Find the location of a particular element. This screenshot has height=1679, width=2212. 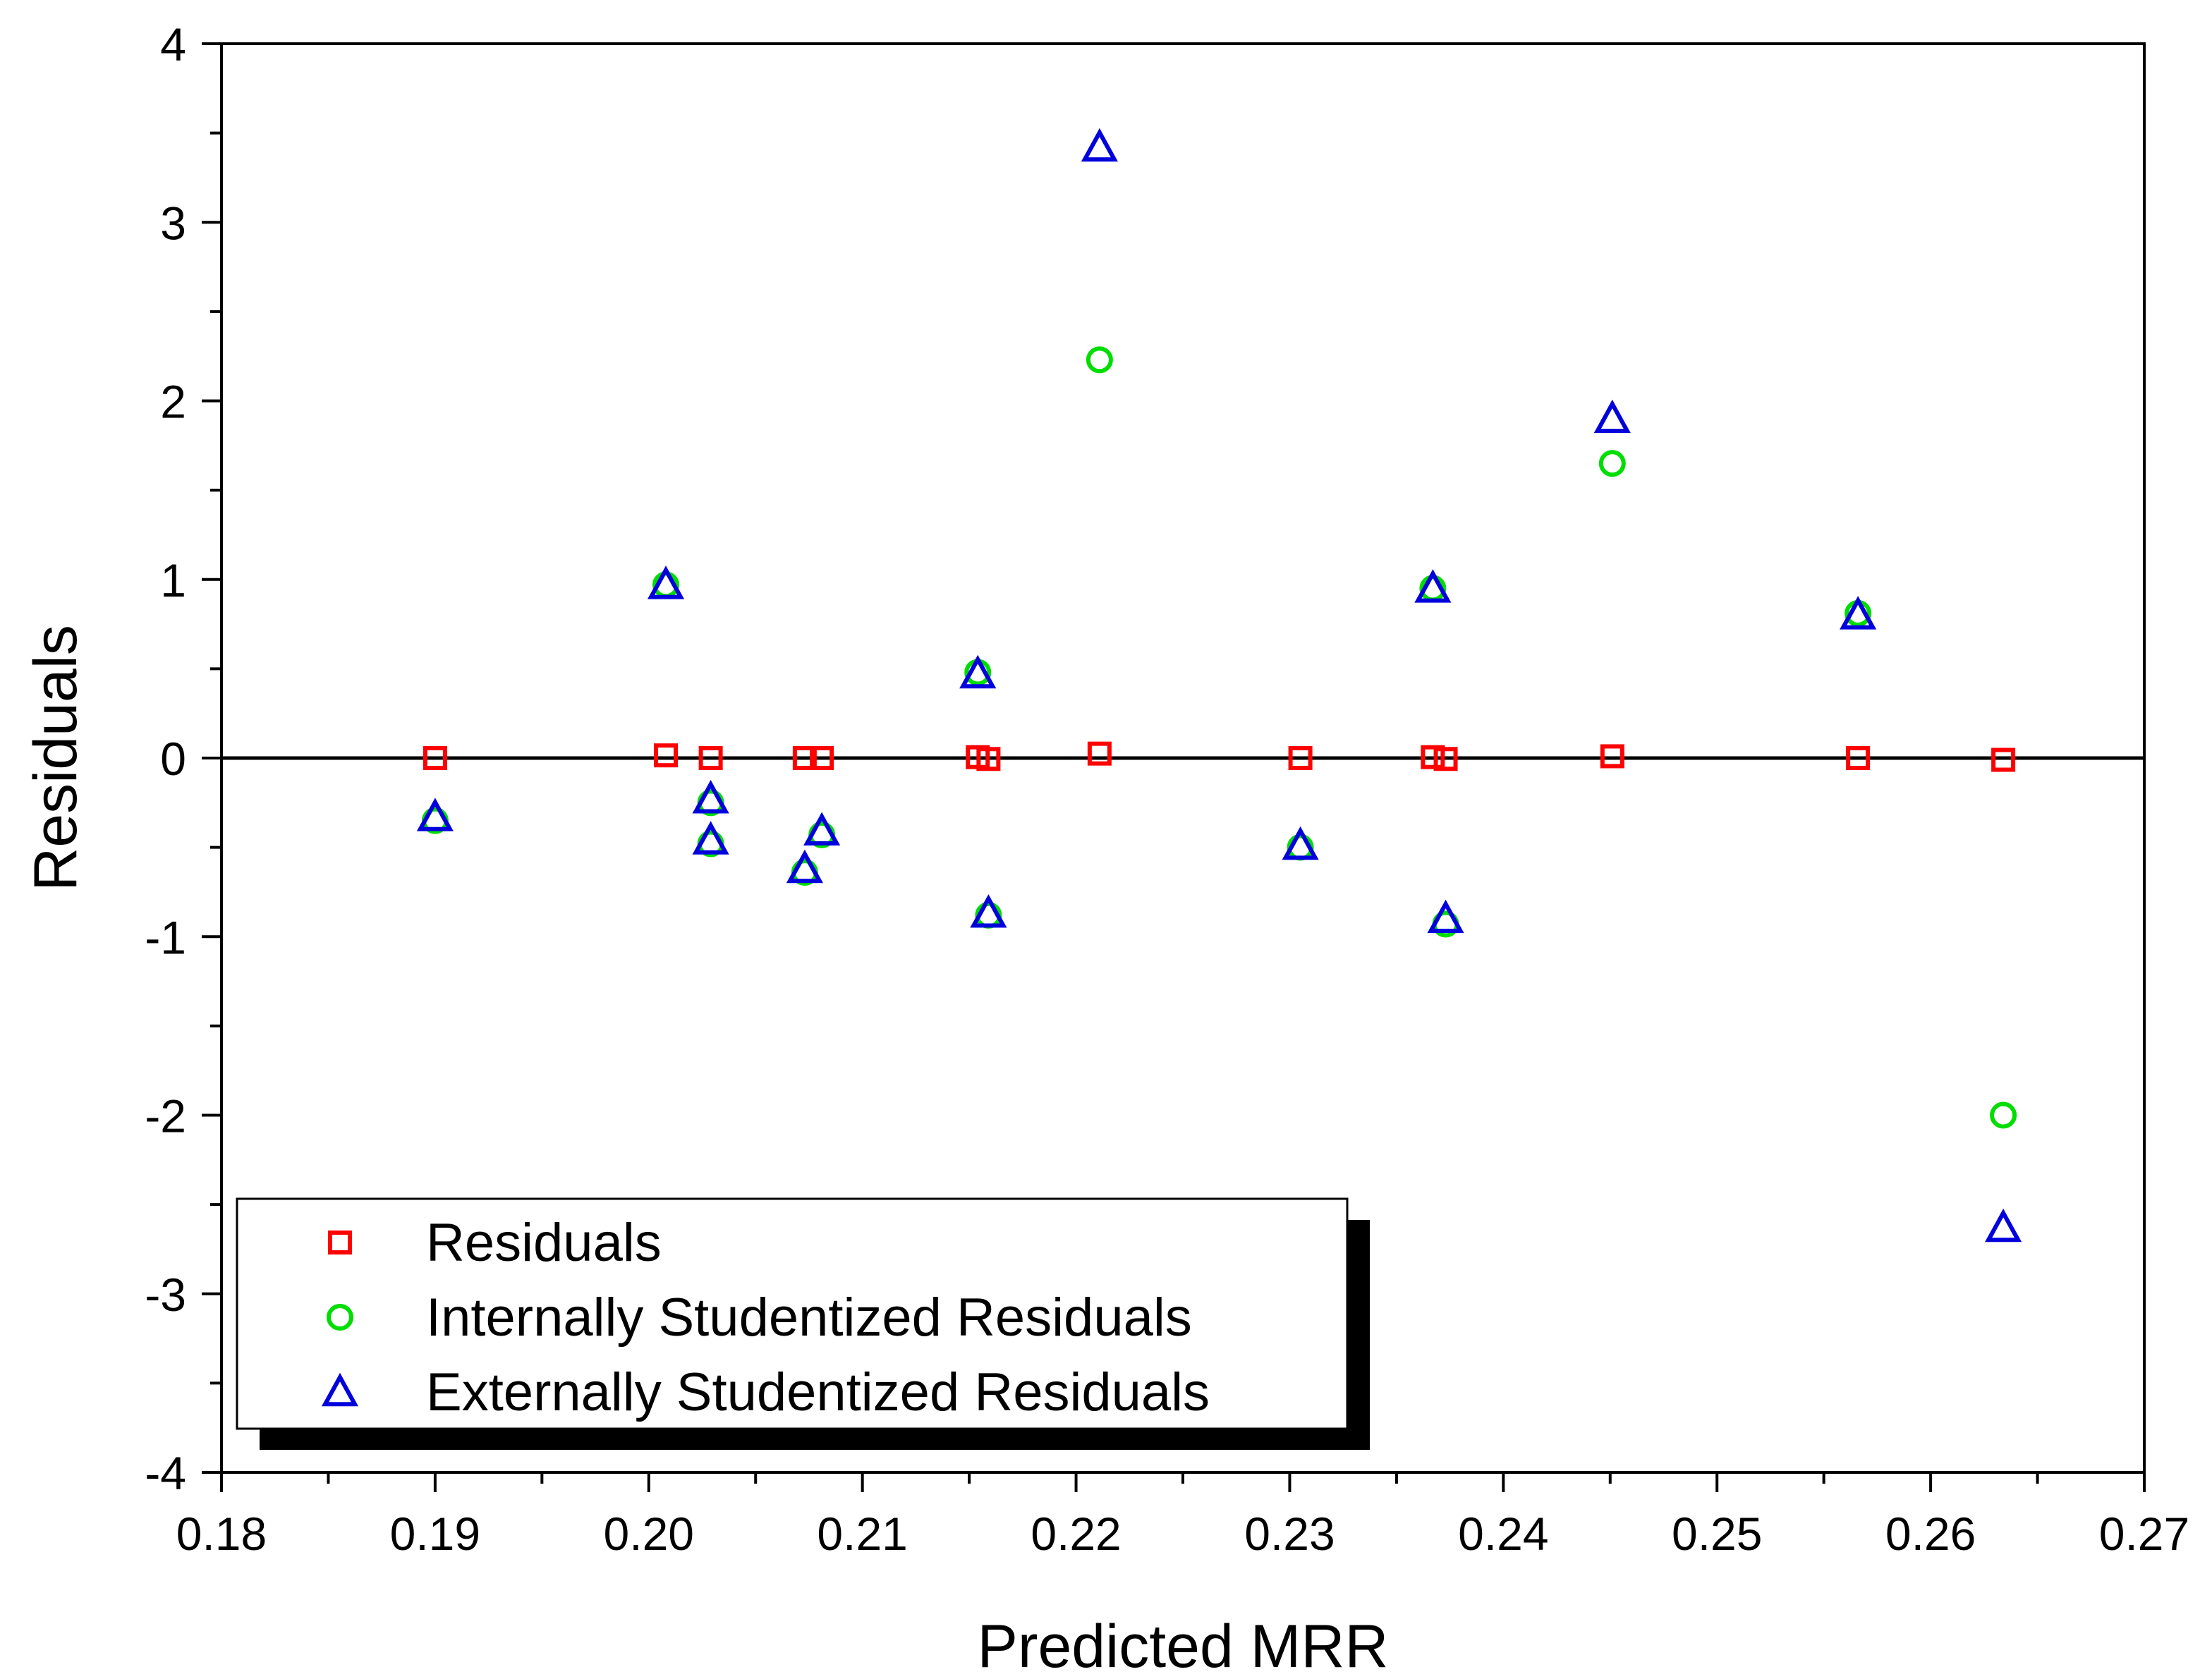

legend-label: Externally Studentized Residuals is located at coordinates (818, 1392).